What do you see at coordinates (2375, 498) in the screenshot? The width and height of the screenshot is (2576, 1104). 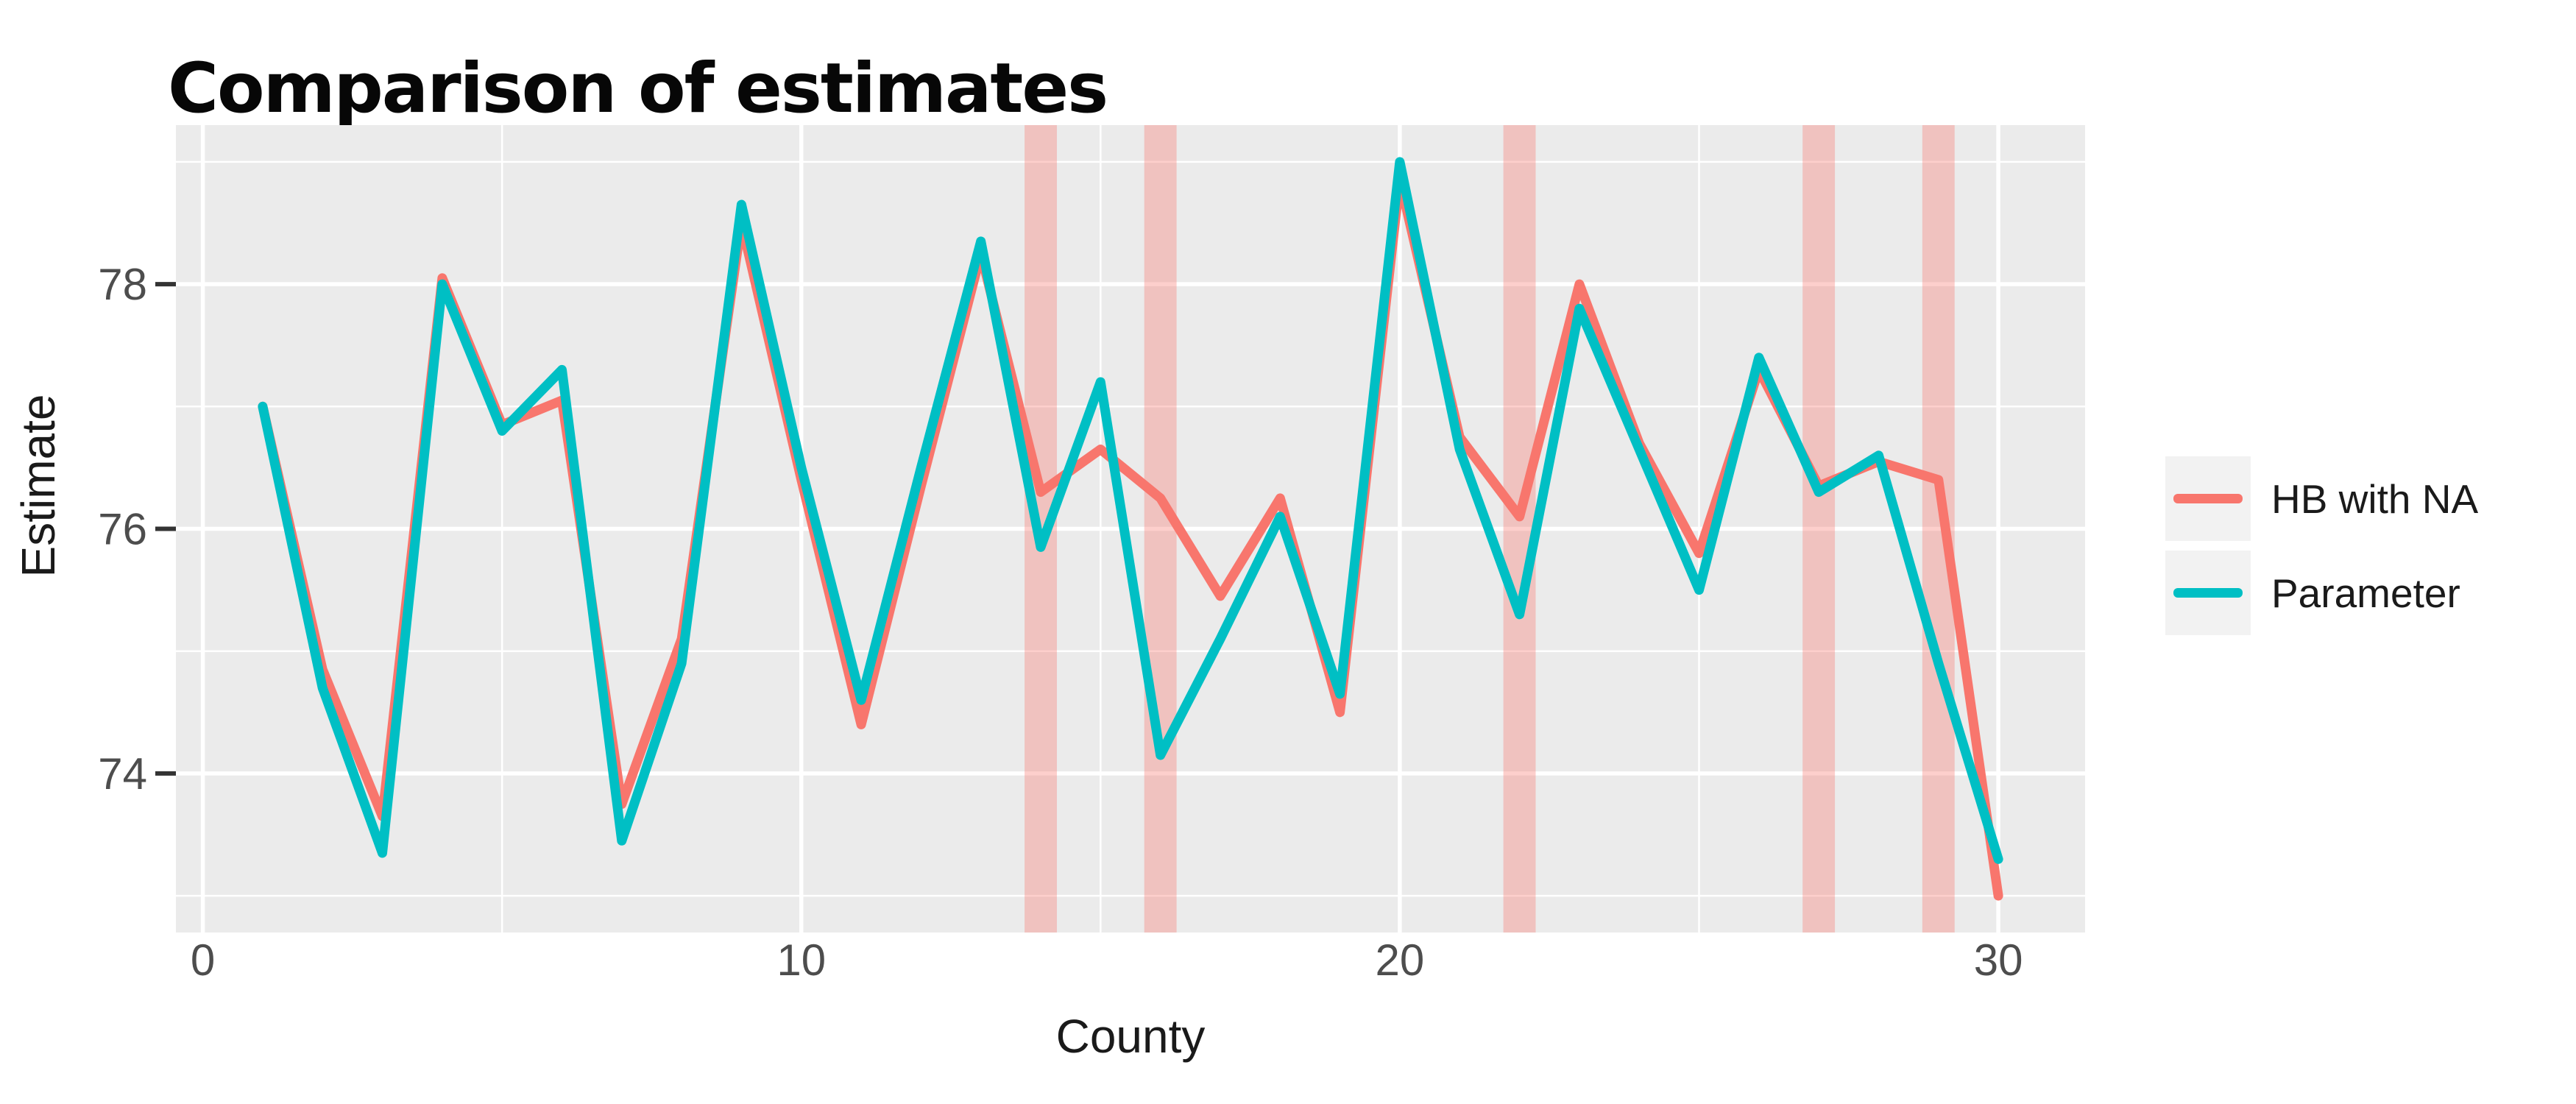 I see `legend-label-hb-with-na: HB with NA` at bounding box center [2375, 498].